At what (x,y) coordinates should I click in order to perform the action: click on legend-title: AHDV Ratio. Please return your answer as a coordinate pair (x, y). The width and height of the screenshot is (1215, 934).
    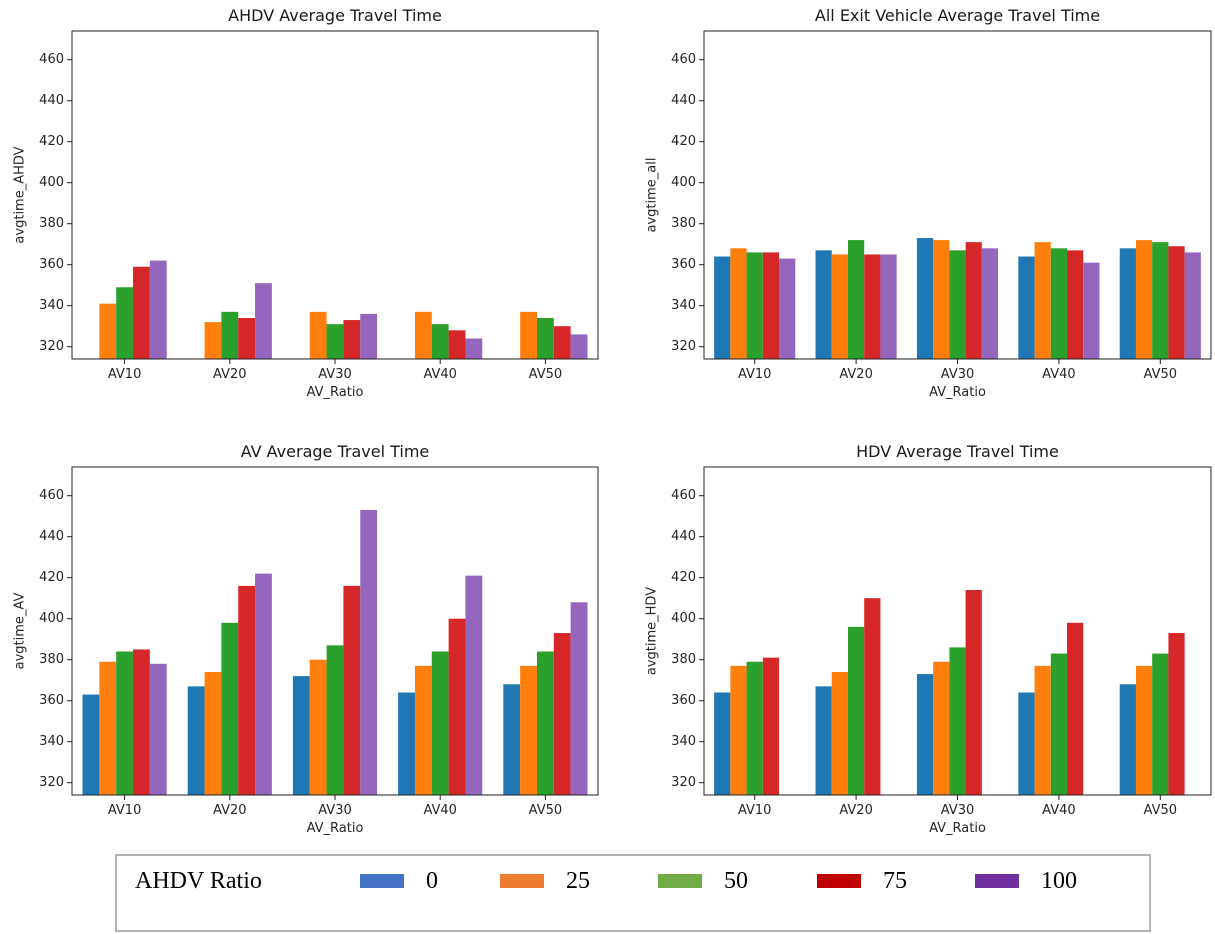
    Looking at the image, I should click on (198, 881).